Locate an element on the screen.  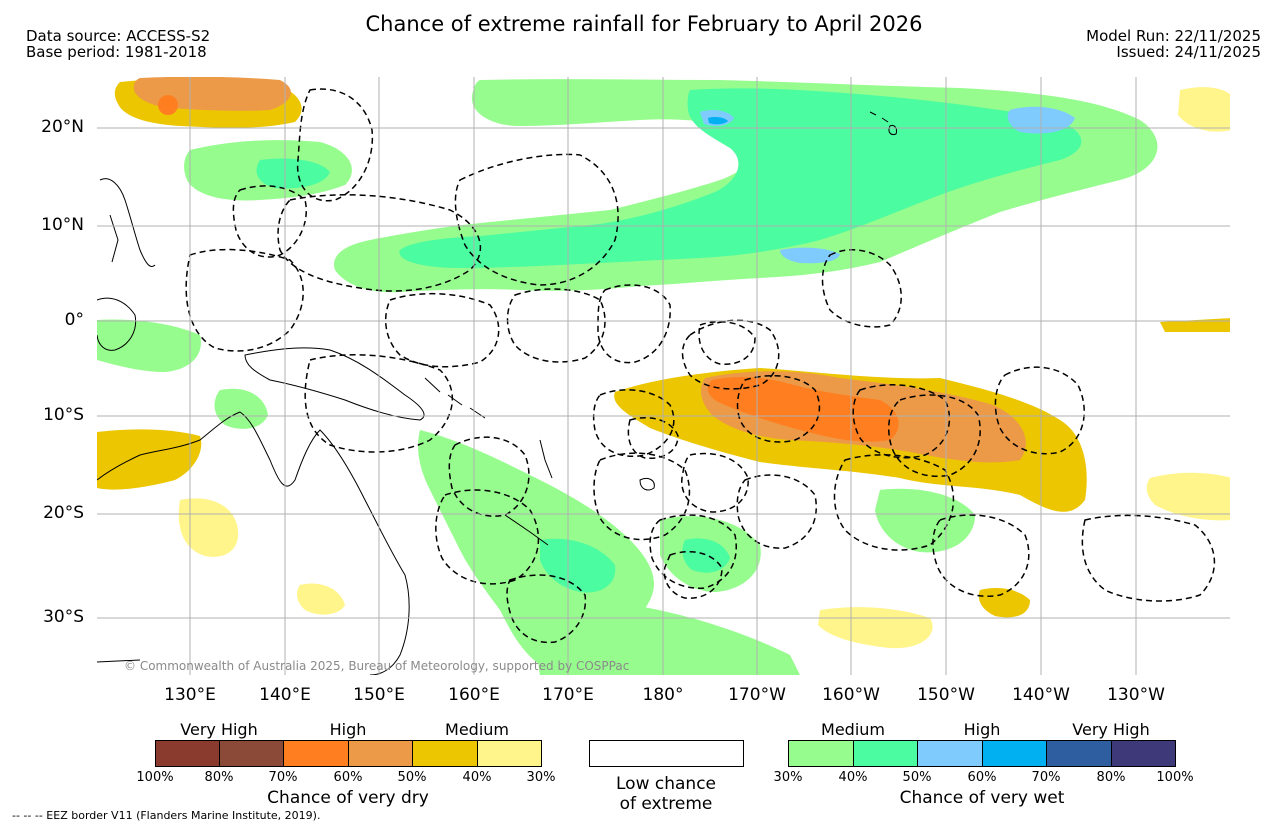
lon-label-150w: 150°W is located at coordinates (946, 695).